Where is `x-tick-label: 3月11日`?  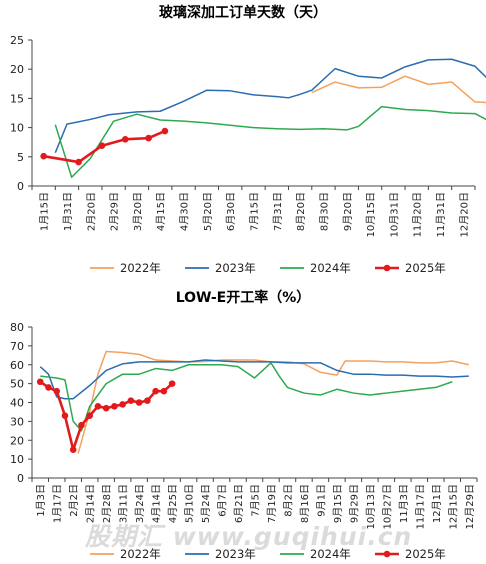
x-tick-label: 3月11日 is located at coordinates (124, 503).